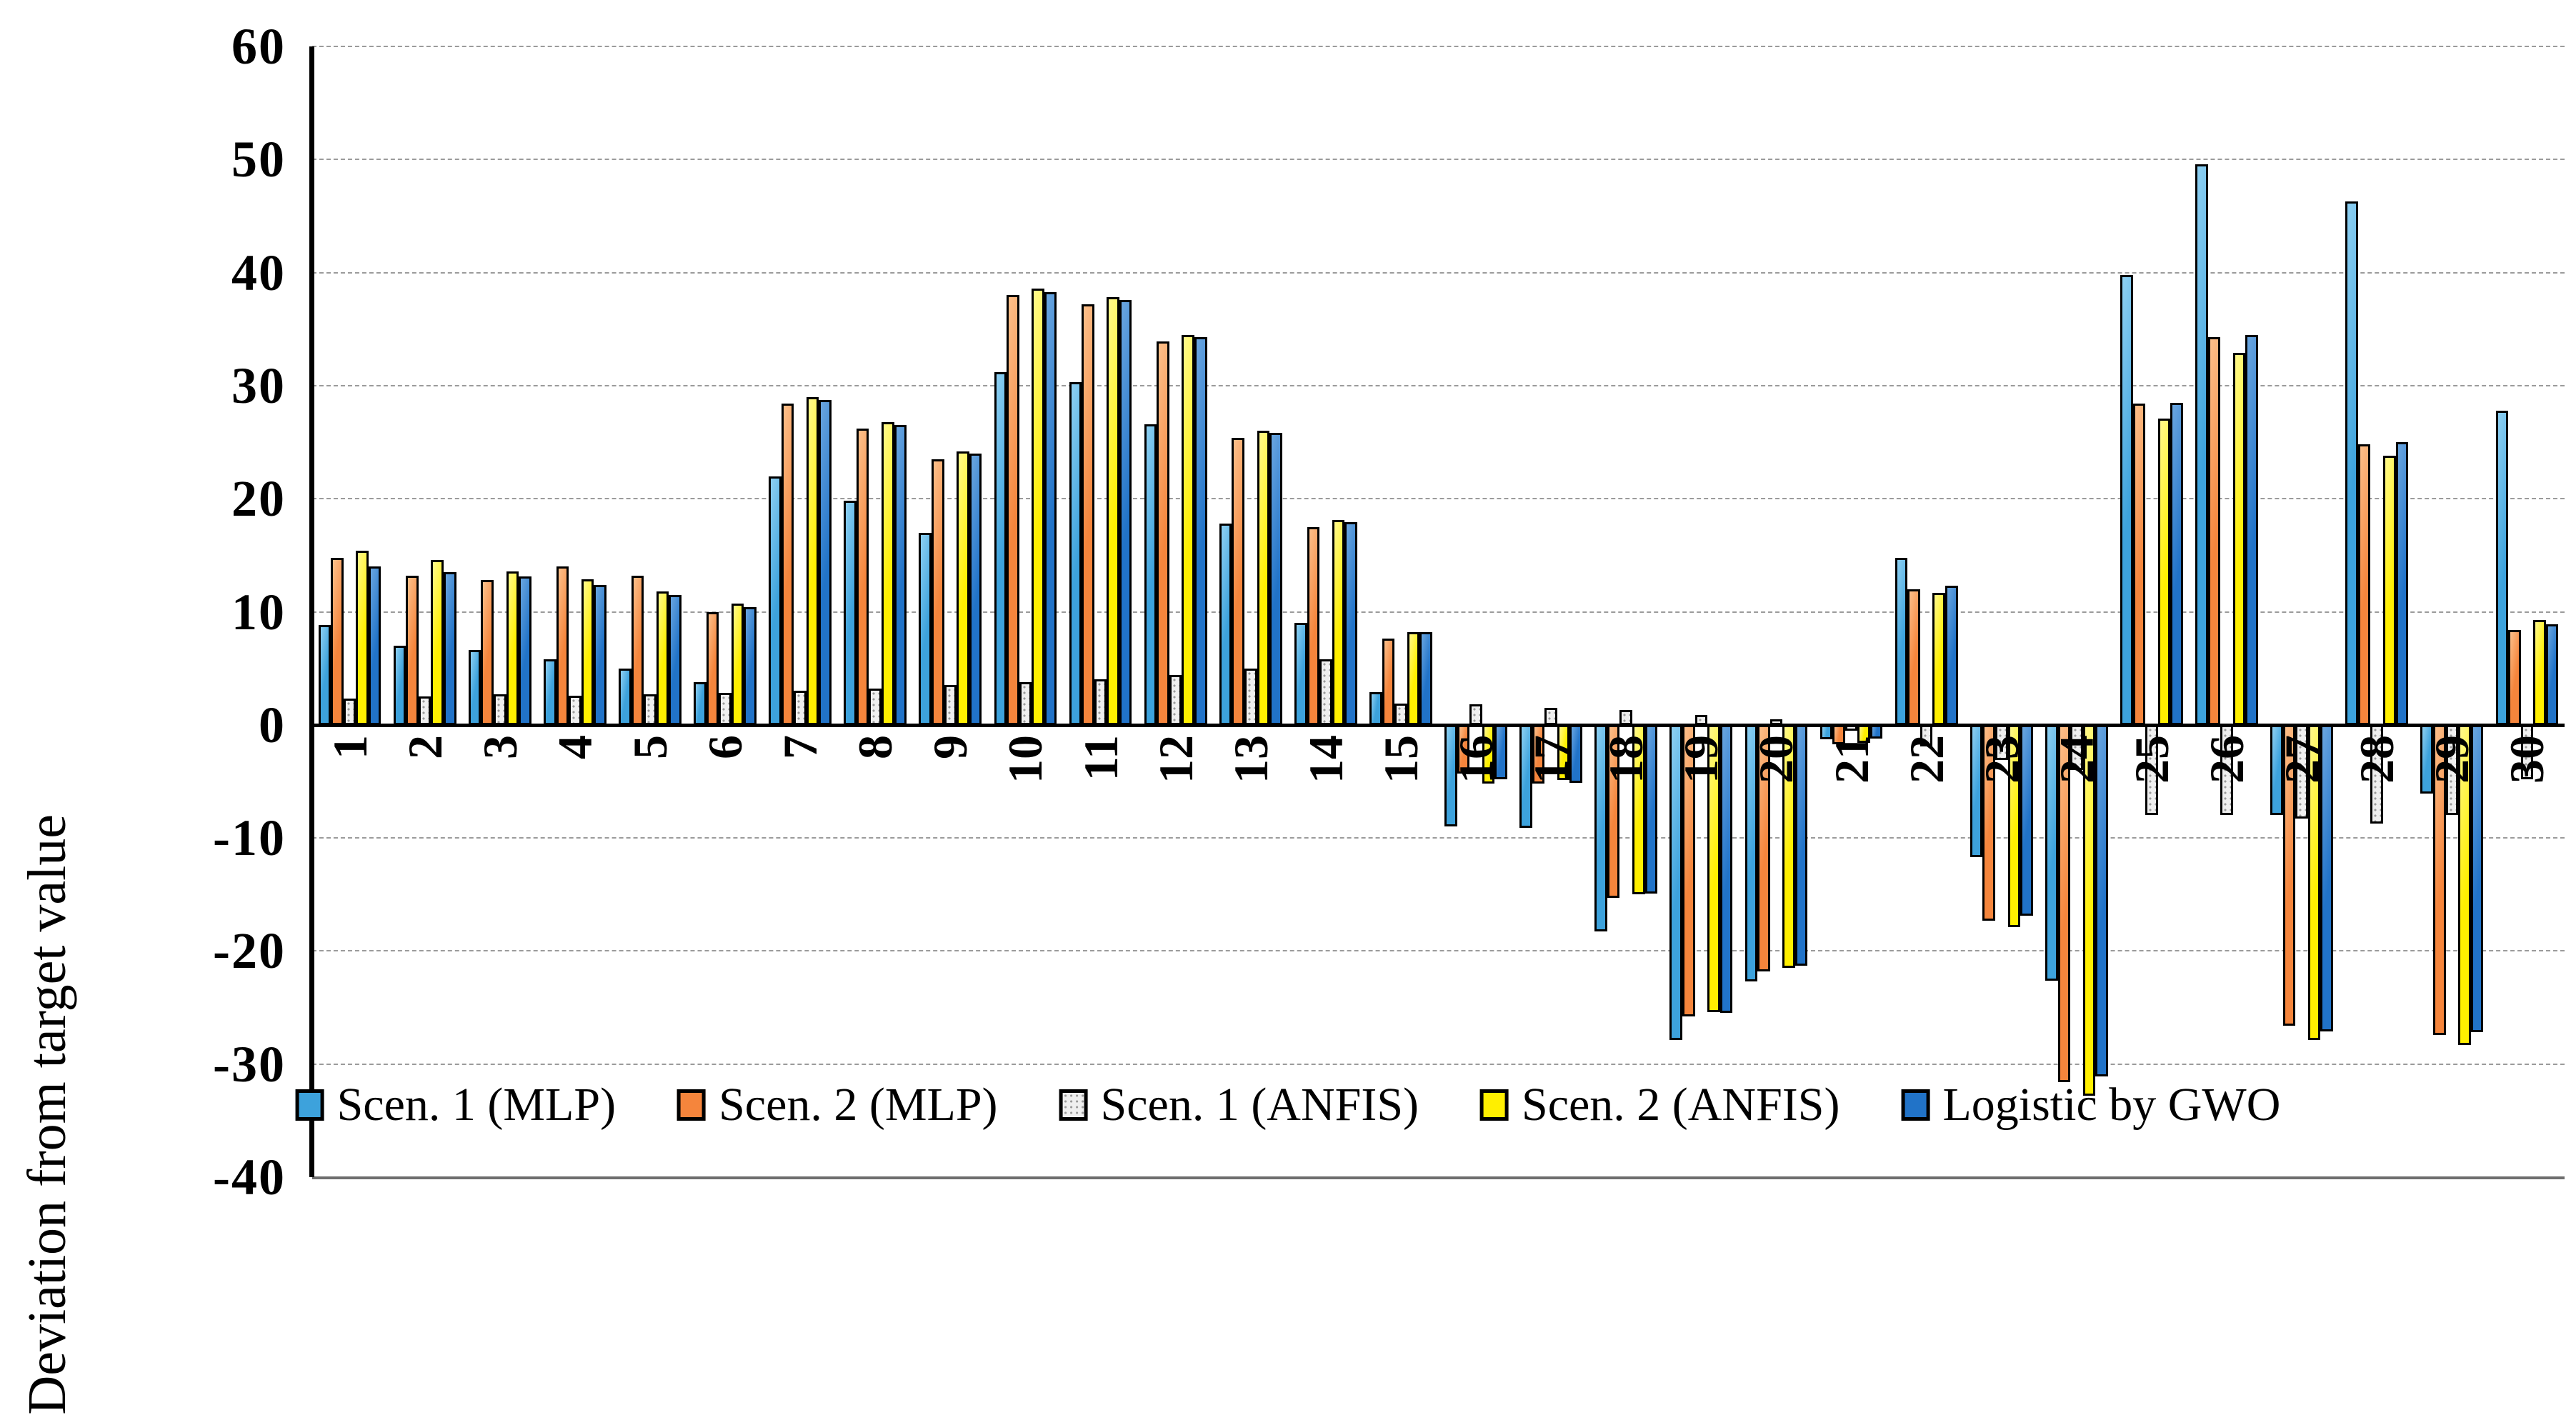 The height and width of the screenshot is (1415, 2576). Describe the element at coordinates (2076, 747) in the screenshot. I see `bar-scen-1-anfis--cat24` at that location.